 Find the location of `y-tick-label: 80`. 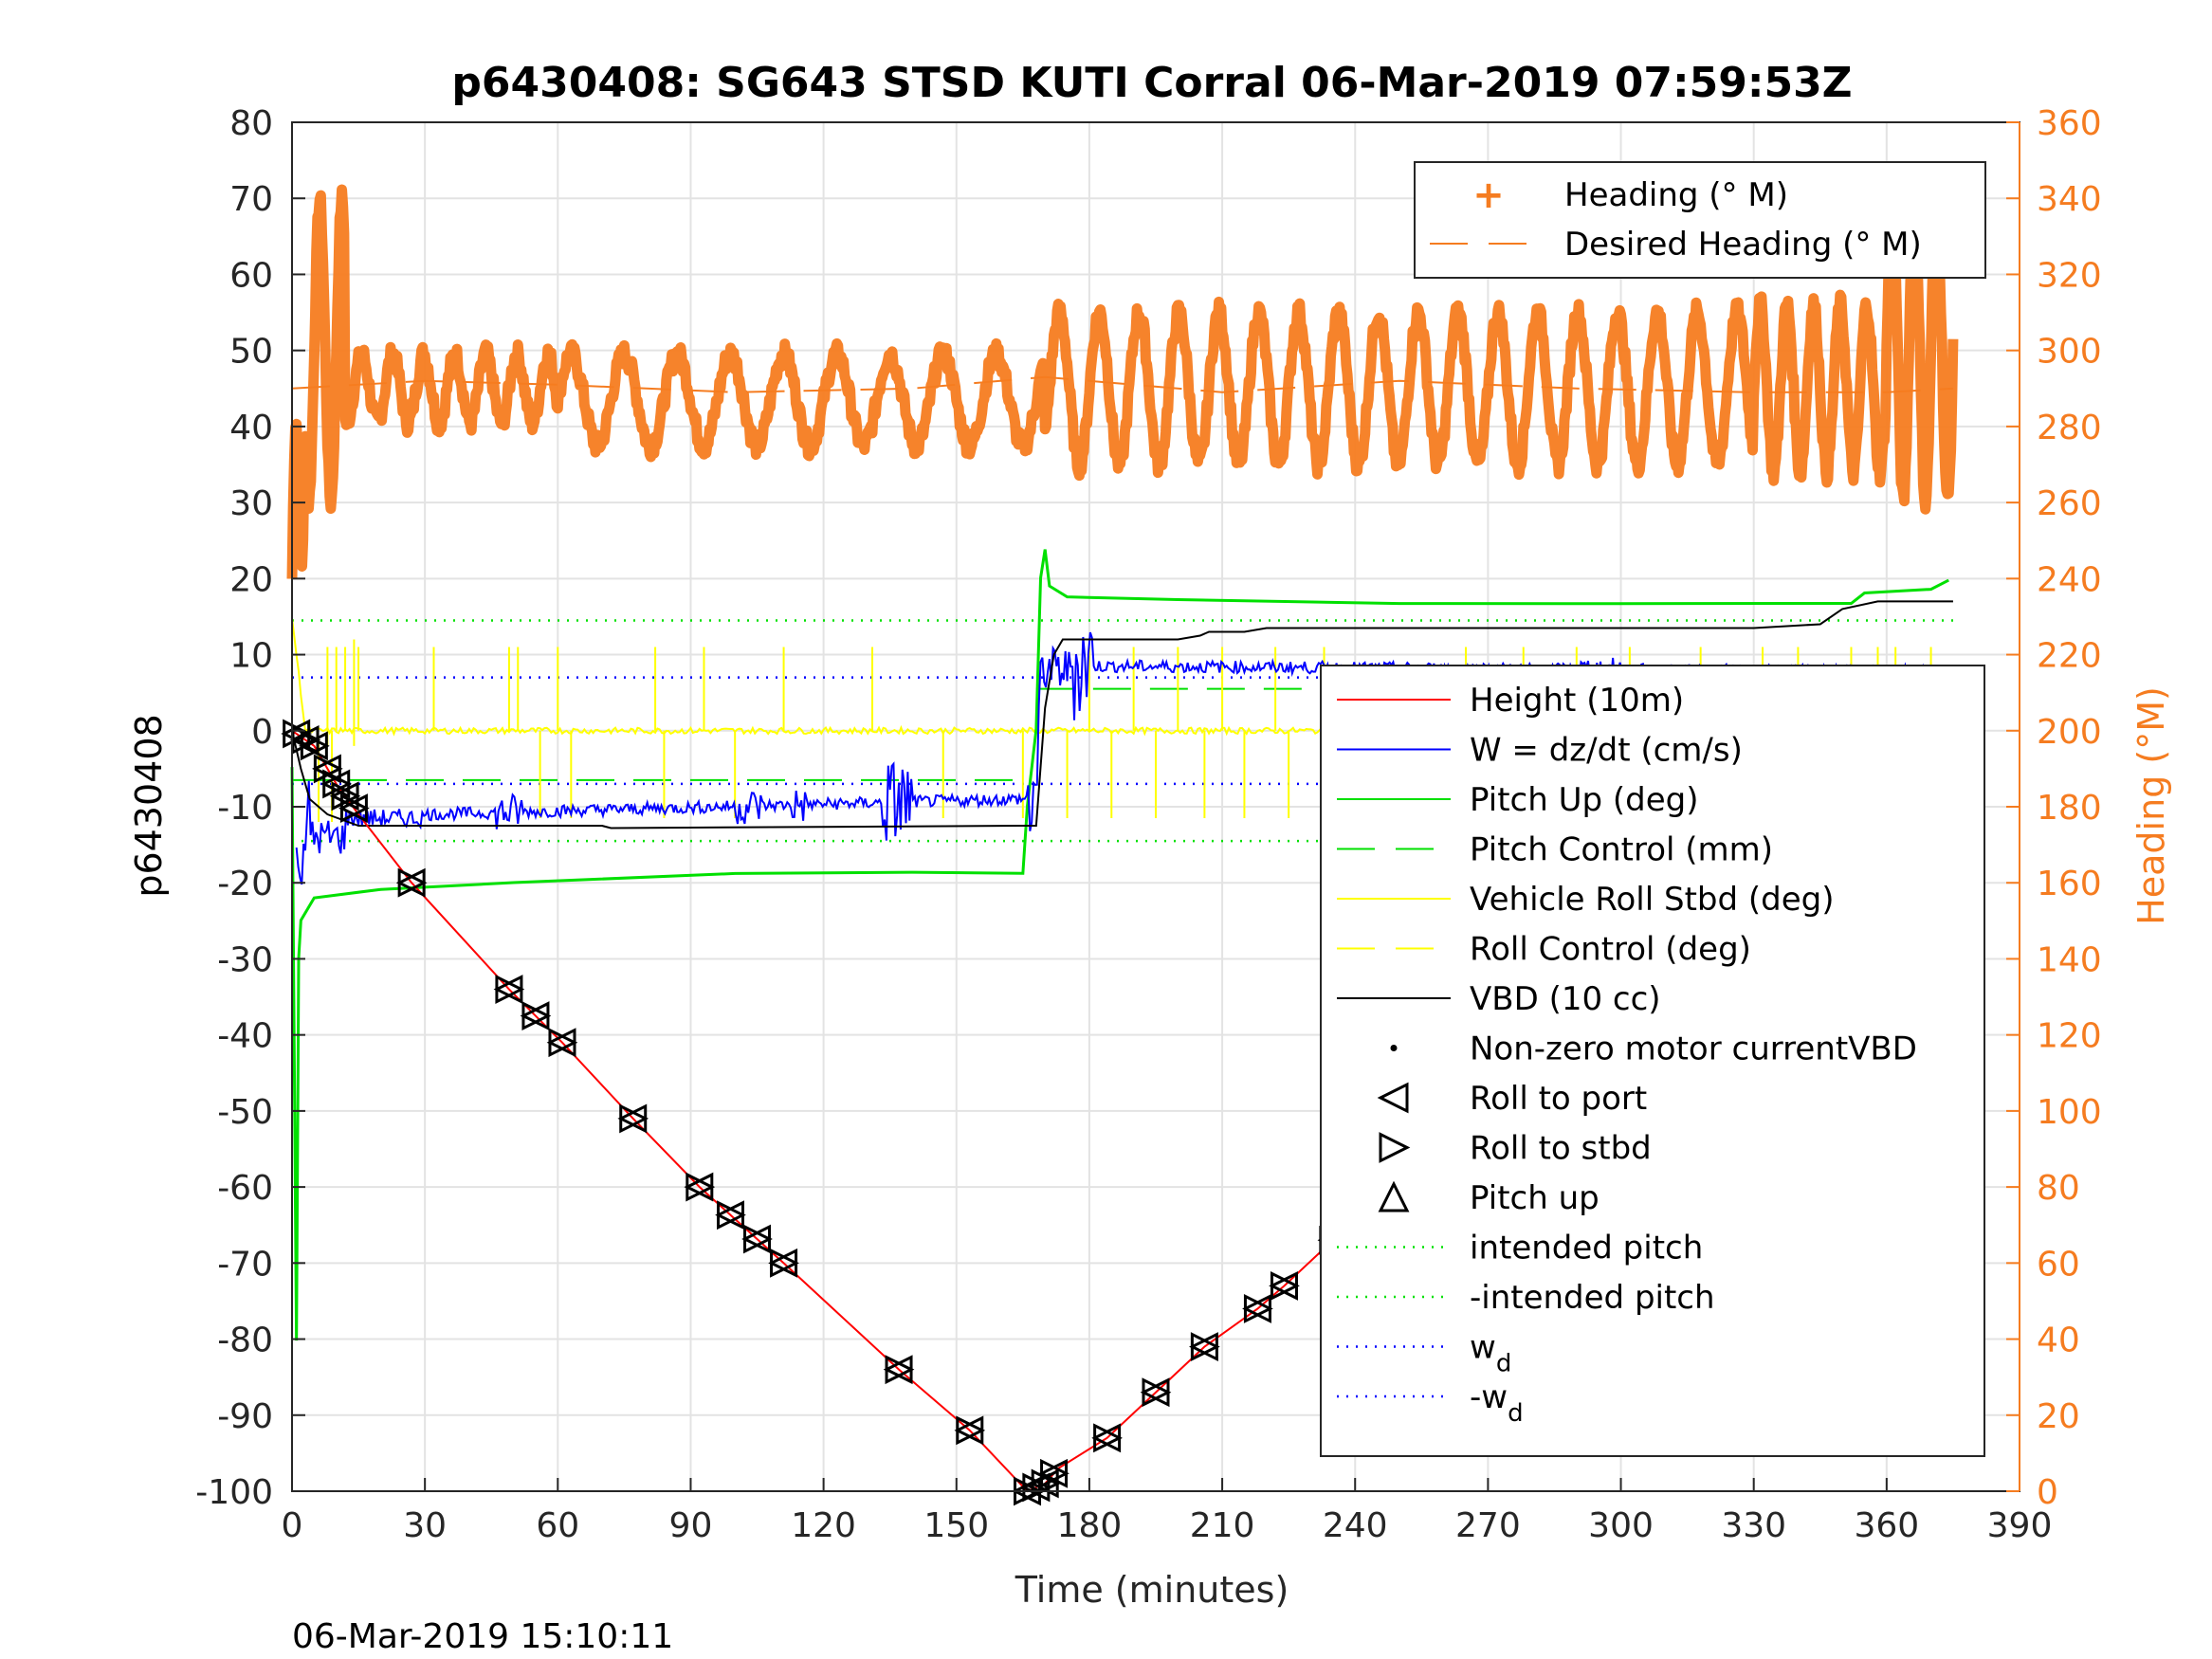

y-tick-label: 80 is located at coordinates (251, 123).